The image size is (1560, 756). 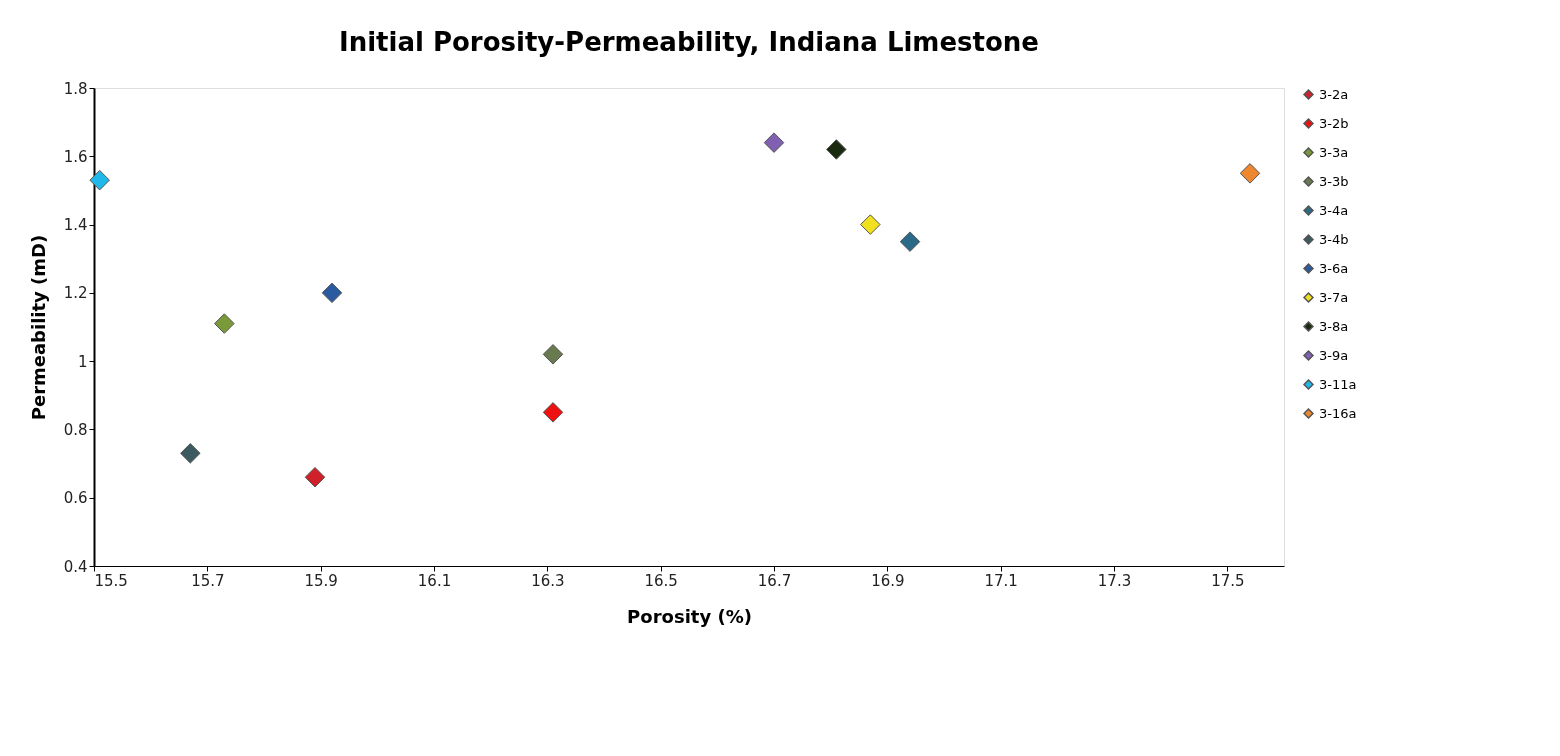 What do you see at coordinates (888, 580) in the screenshot?
I see `x-tick-label: 16.9` at bounding box center [888, 580].